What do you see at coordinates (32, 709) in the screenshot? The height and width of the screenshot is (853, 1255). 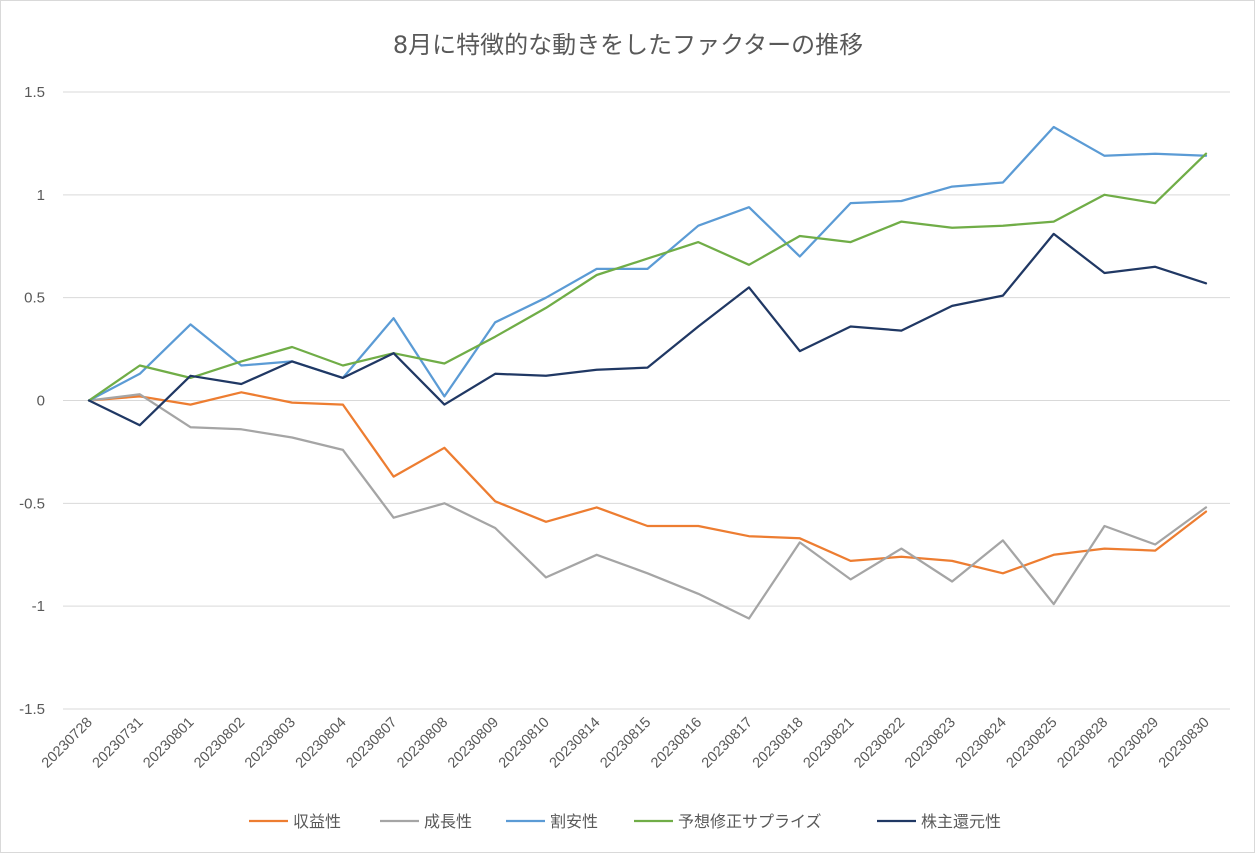 I see `y-tick-label: -1.5` at bounding box center [32, 709].